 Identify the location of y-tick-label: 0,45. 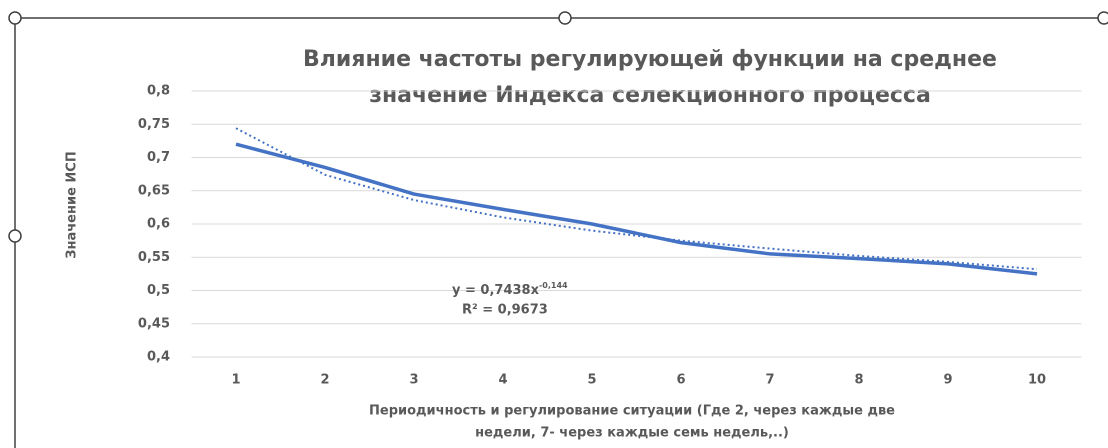
(154, 323).